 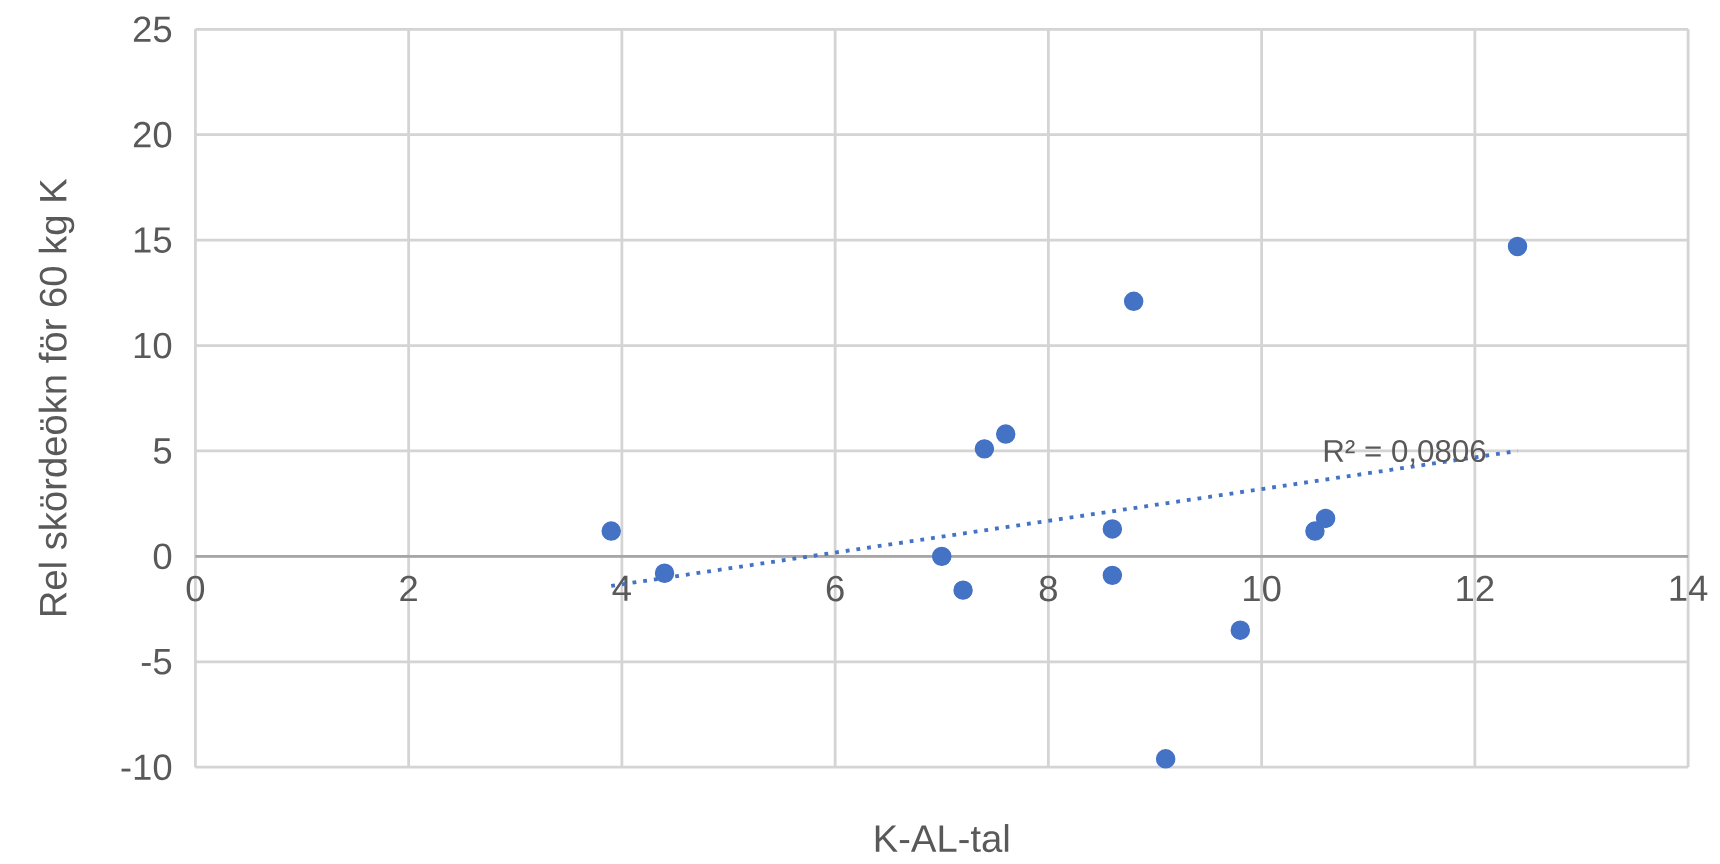 I want to click on x-tick-label: 14, so click(x=1689, y=588).